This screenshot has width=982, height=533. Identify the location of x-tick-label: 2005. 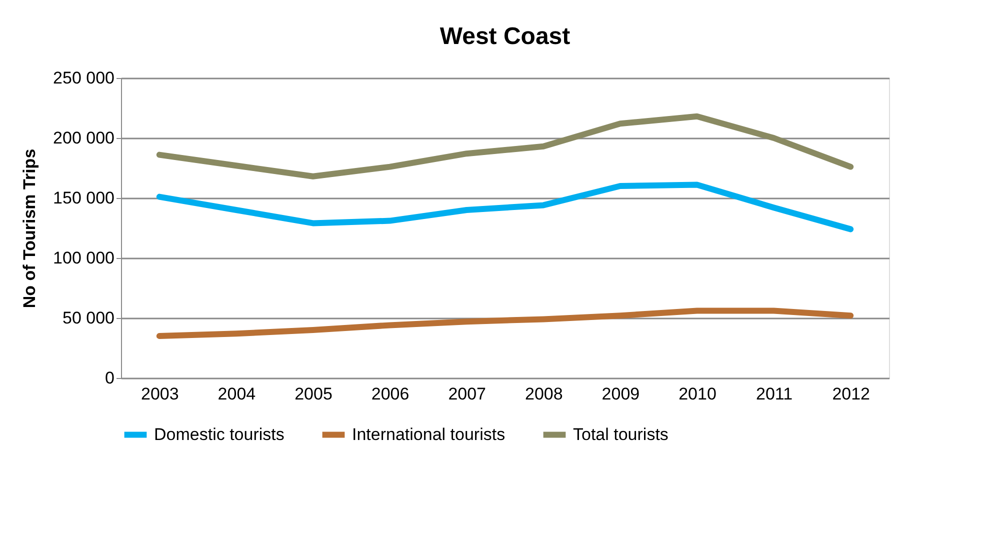
(313, 394).